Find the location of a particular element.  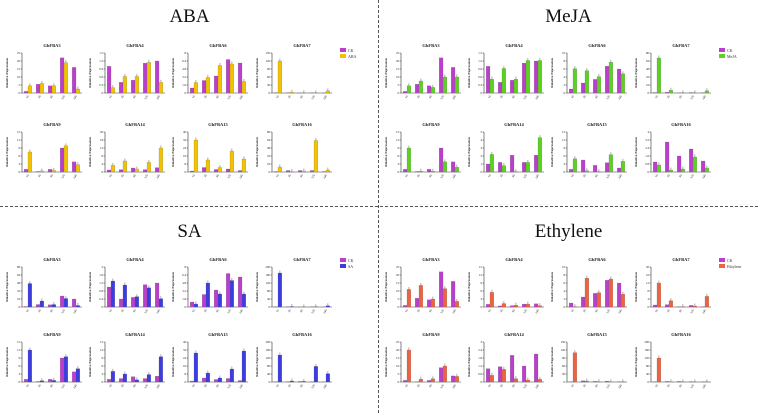

y-tick-label: 12 is located at coordinates (648, 283).